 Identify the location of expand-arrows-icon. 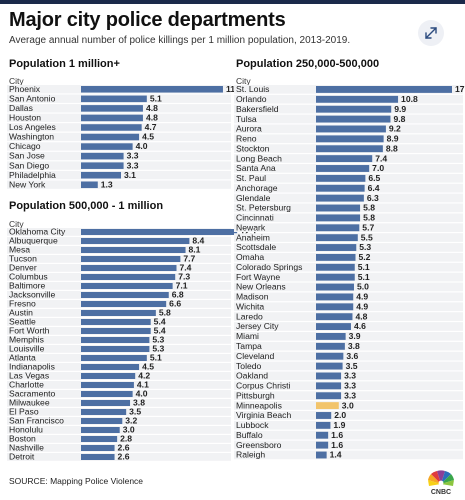
(431, 33).